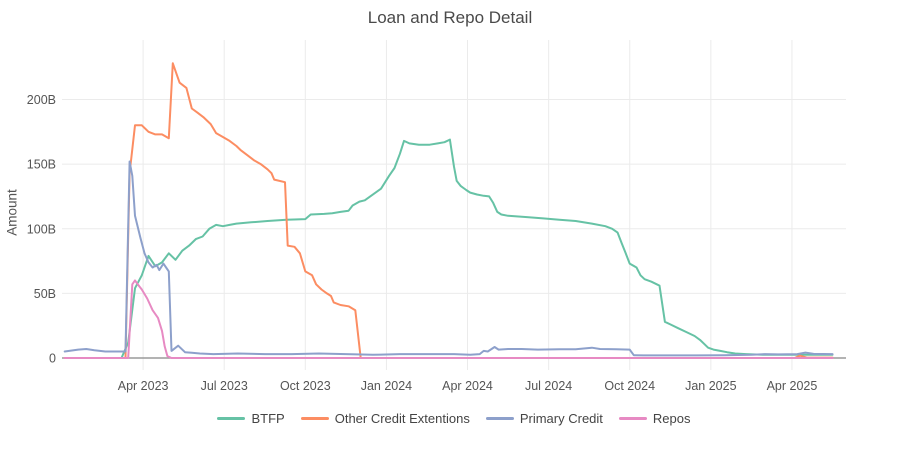 Image resolution: width=900 pixels, height=450 pixels. I want to click on legend-label: Other Credit Extentions, so click(402, 418).